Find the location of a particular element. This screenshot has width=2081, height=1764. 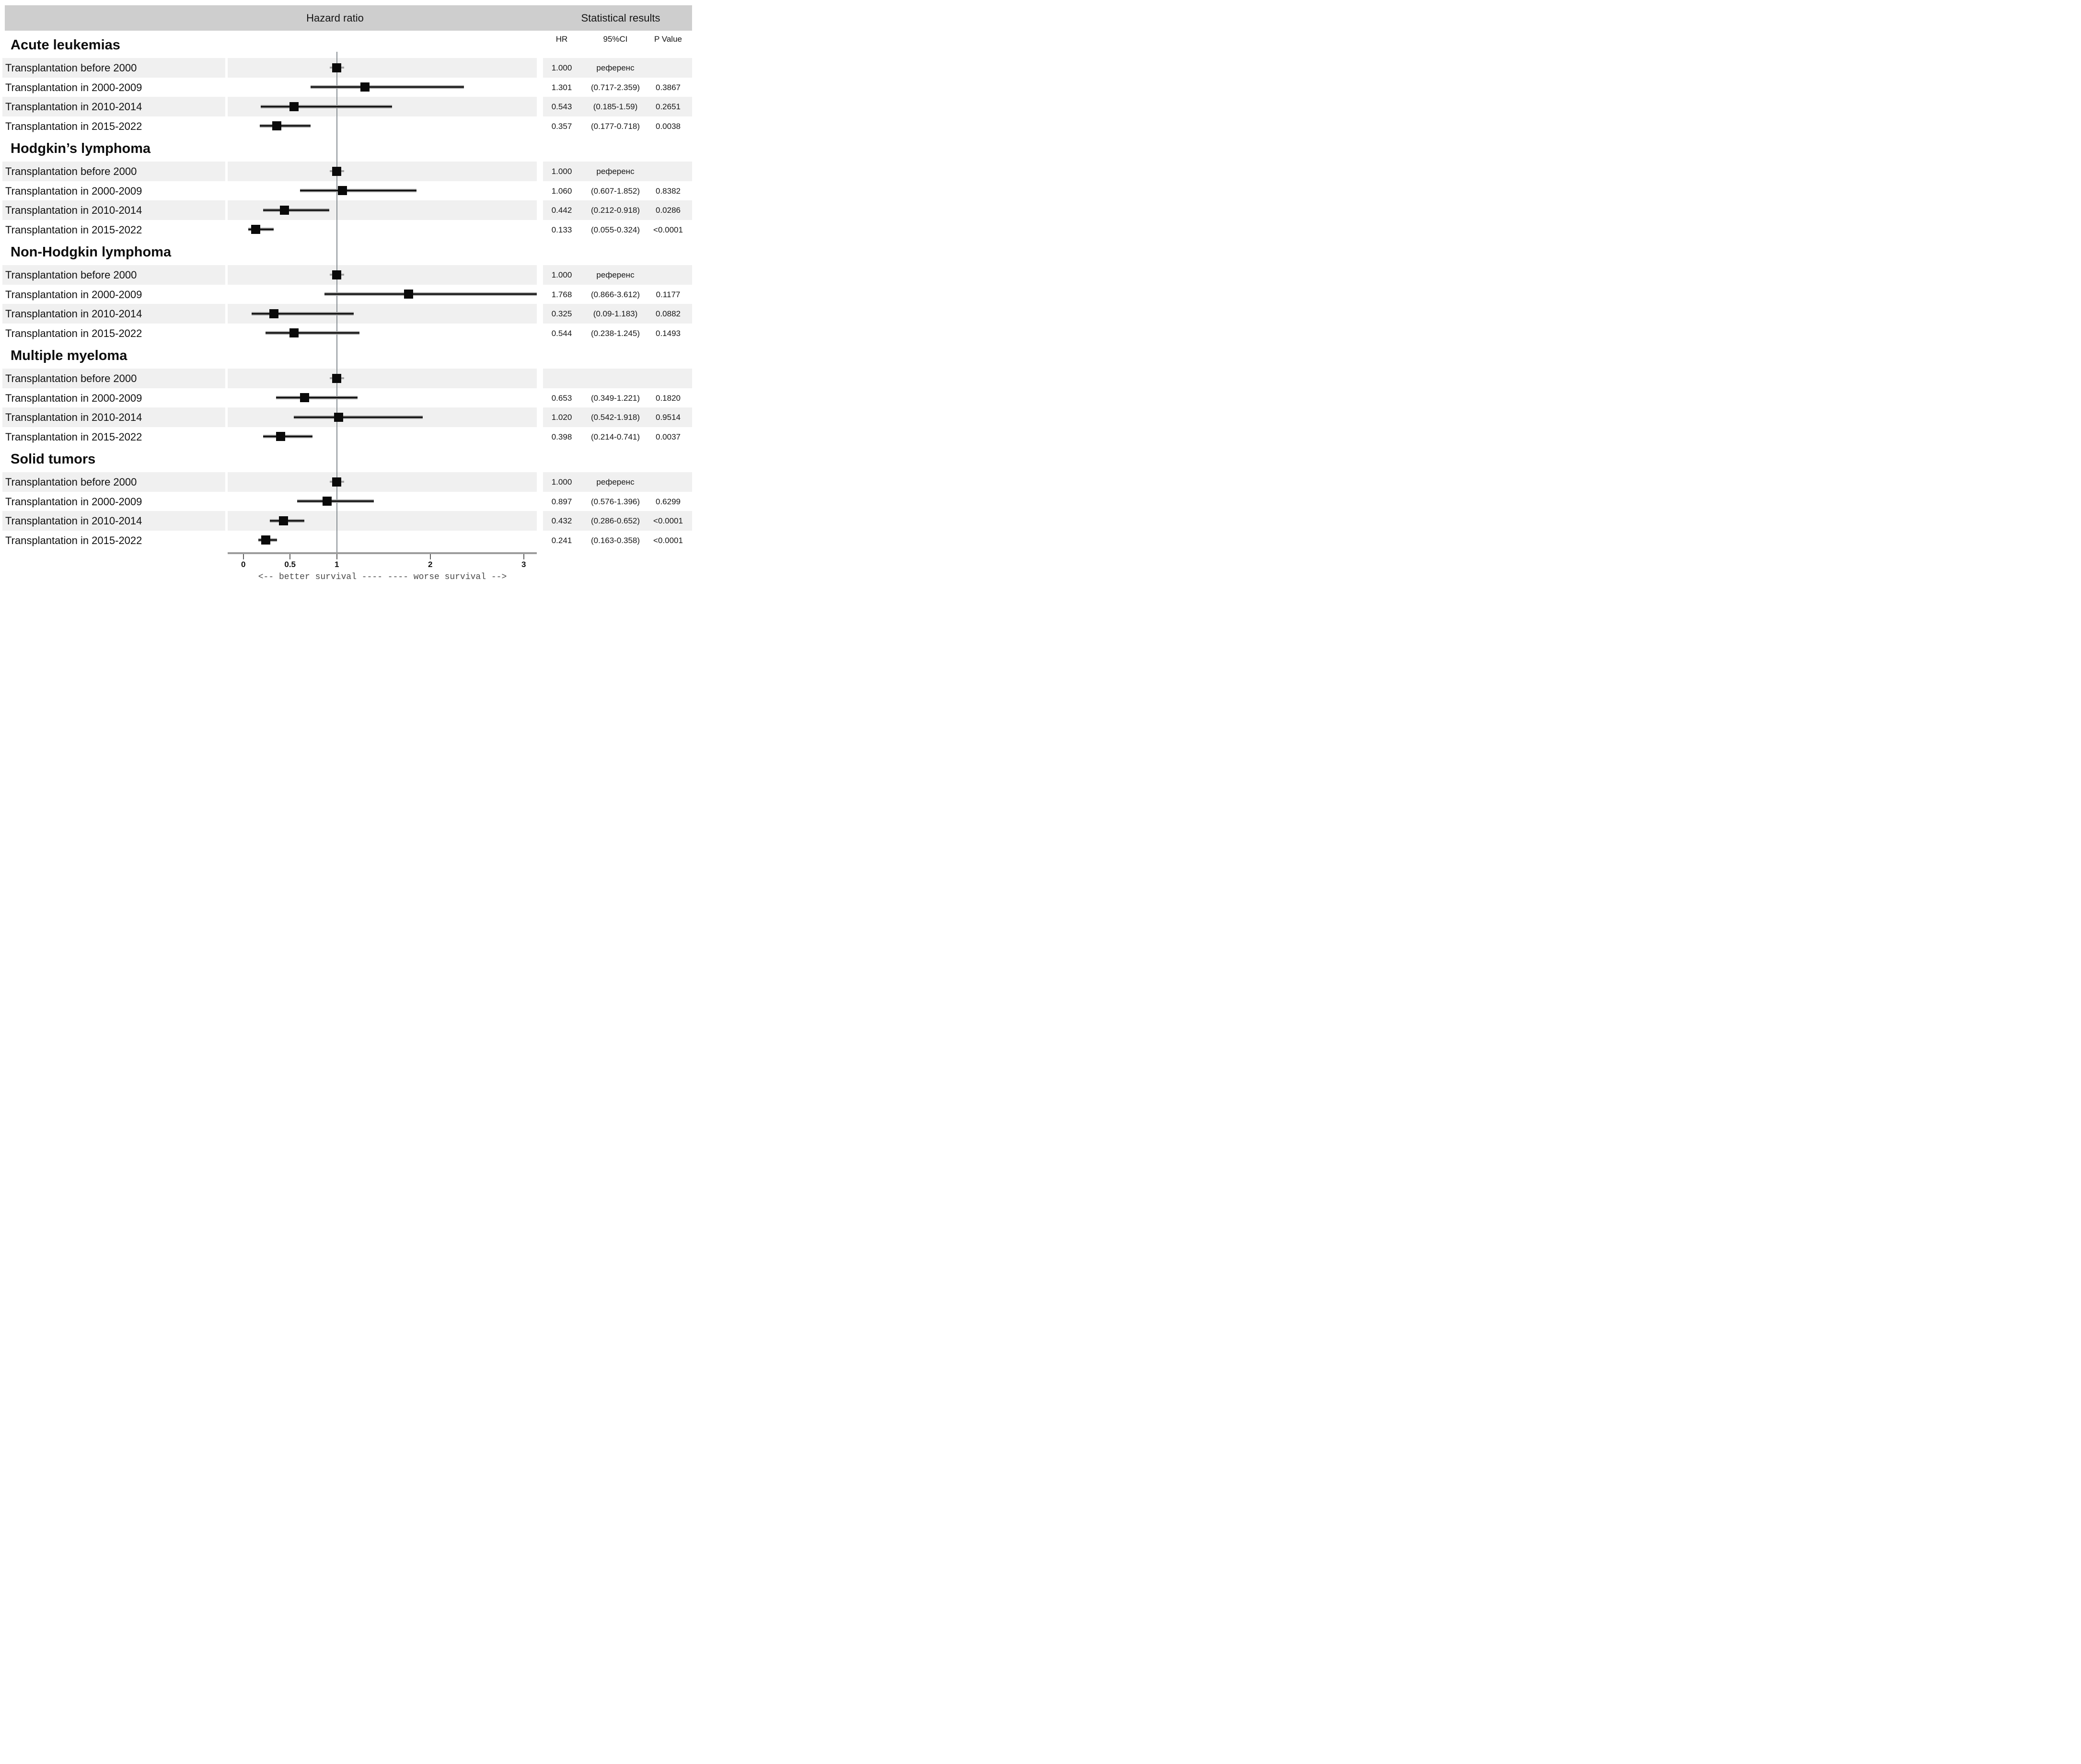

hr-column-header: HR is located at coordinates (561, 39).